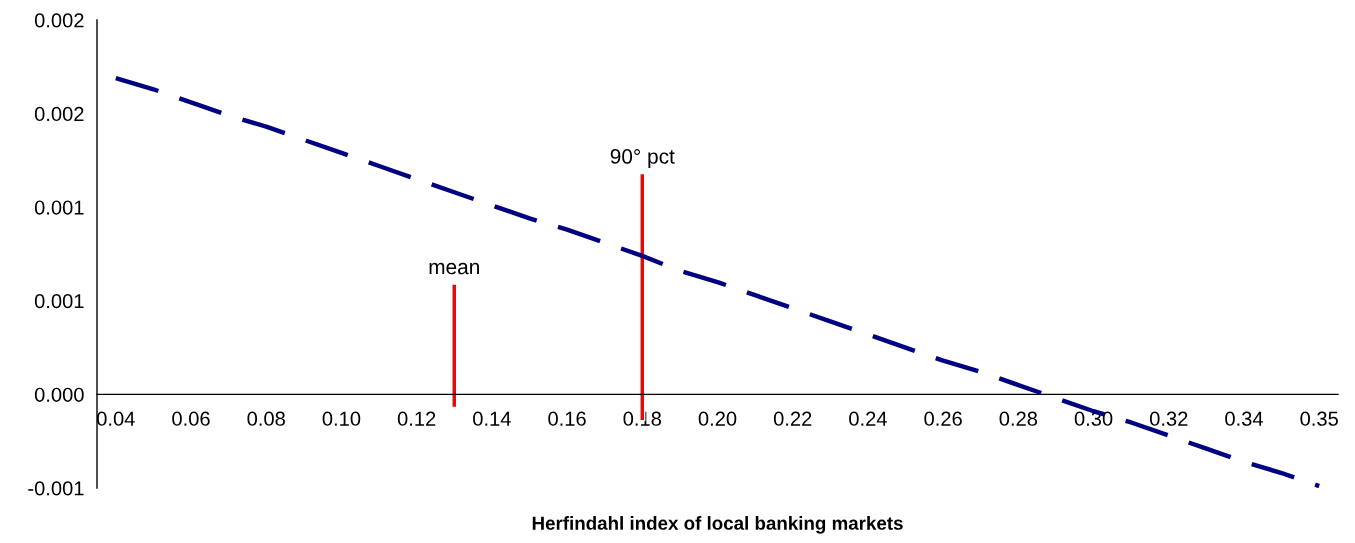 Image resolution: width=1355 pixels, height=543 pixels. I want to click on x-tick-label: 0.35, so click(1319, 418).